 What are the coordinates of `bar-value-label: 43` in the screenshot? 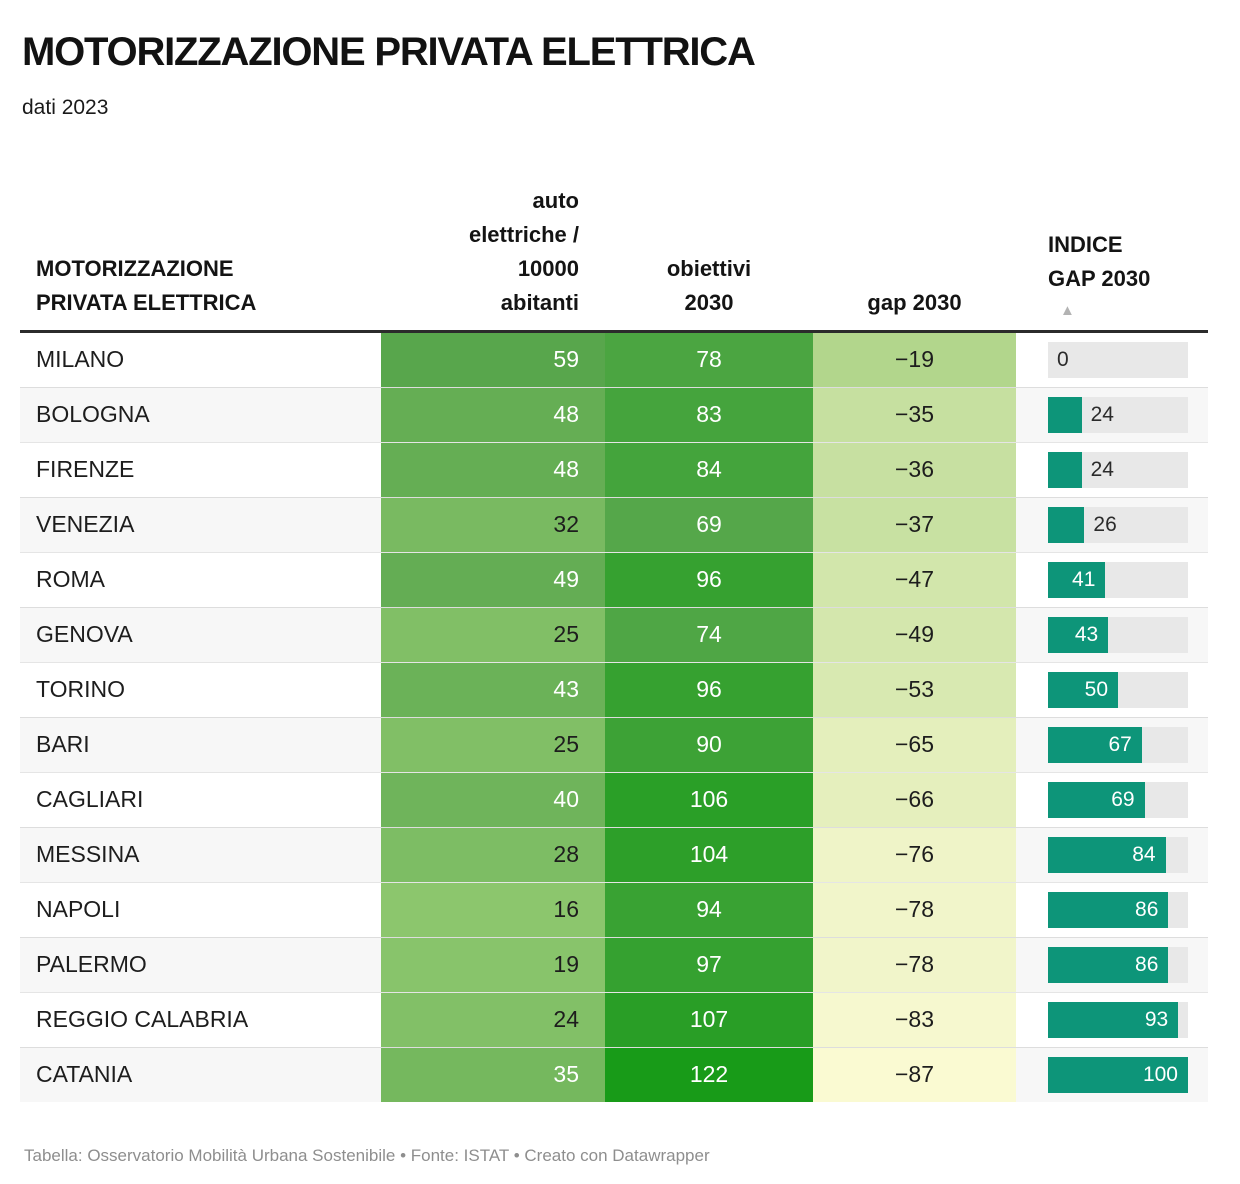 It's located at (1086, 634).